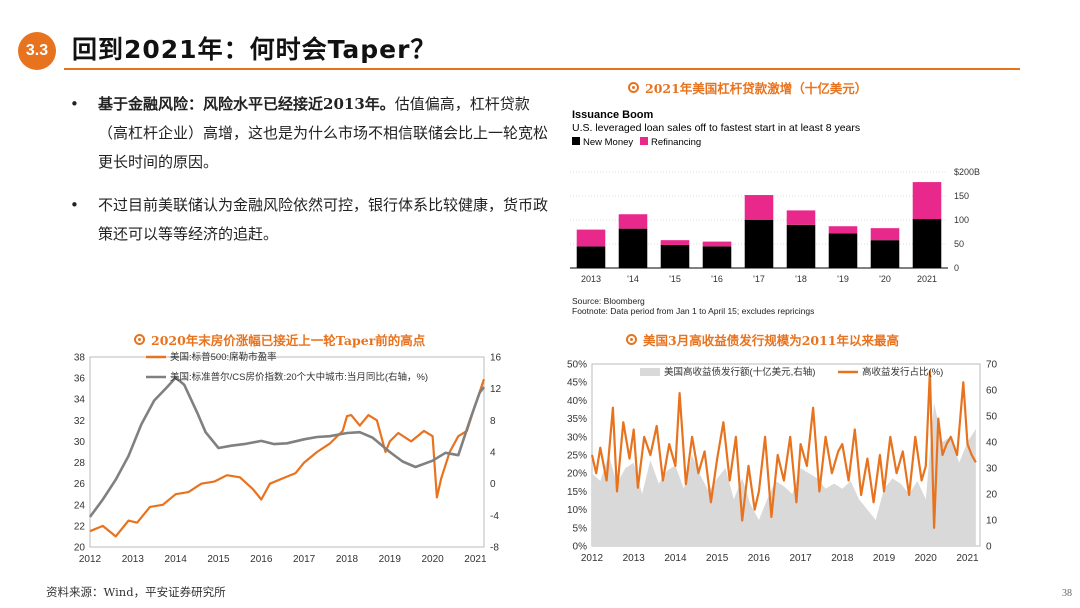  I want to click on right-tick-label: 50, so click(992, 417).